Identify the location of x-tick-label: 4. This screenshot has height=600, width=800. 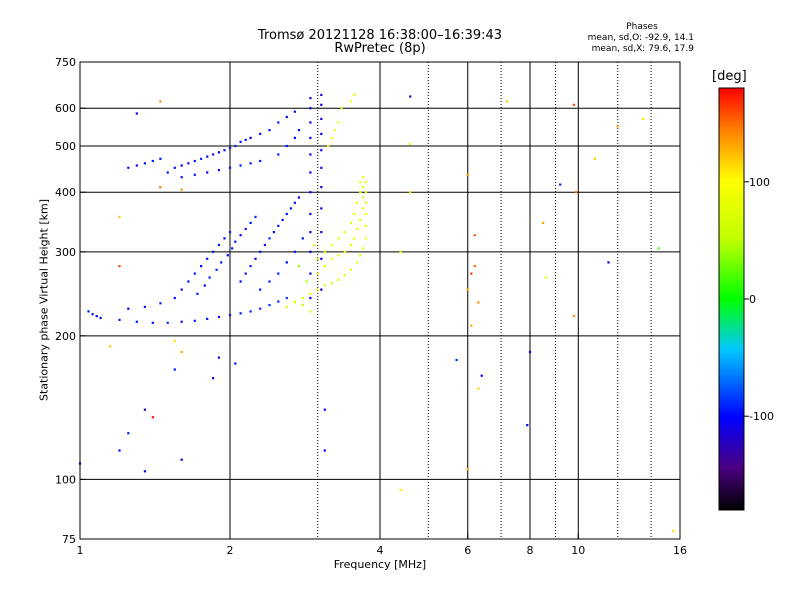
(380, 550).